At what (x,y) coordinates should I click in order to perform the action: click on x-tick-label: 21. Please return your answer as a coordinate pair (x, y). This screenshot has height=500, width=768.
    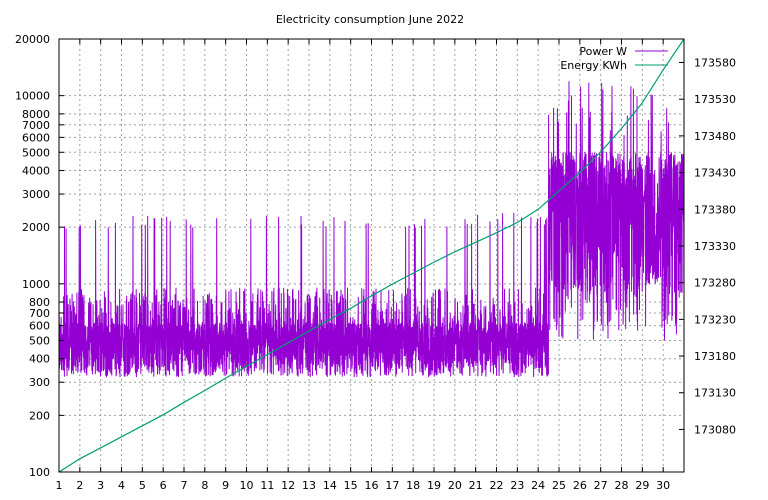
    Looking at the image, I should click on (476, 485).